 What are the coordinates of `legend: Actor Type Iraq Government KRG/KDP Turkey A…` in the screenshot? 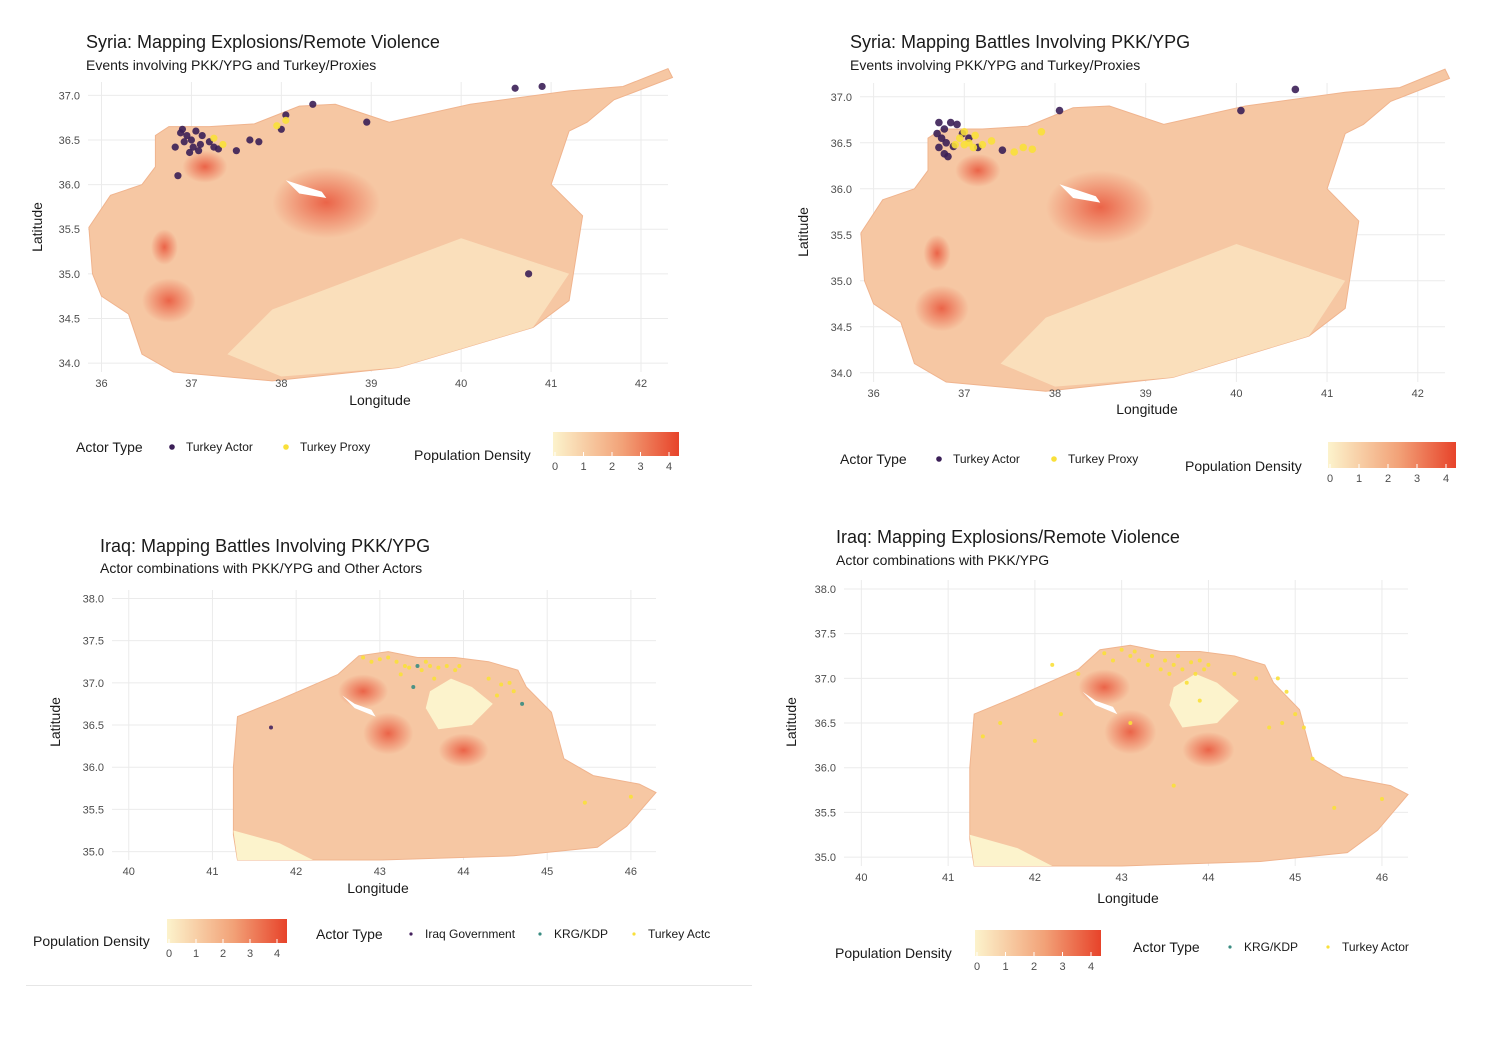 It's located at (513, 934).